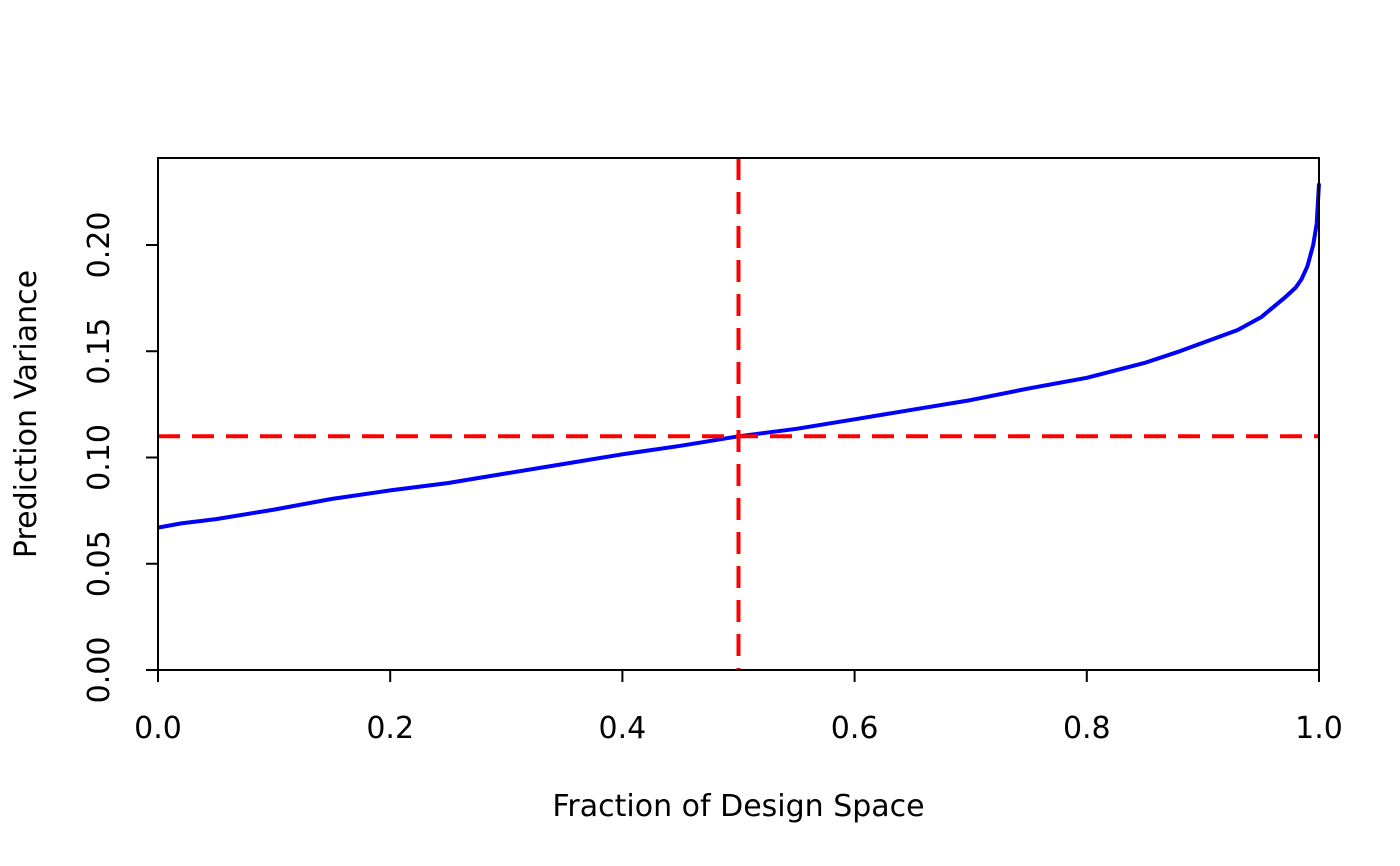 This screenshot has width=1400, height=866. I want to click on x-tick-label: 0.2, so click(390, 728).